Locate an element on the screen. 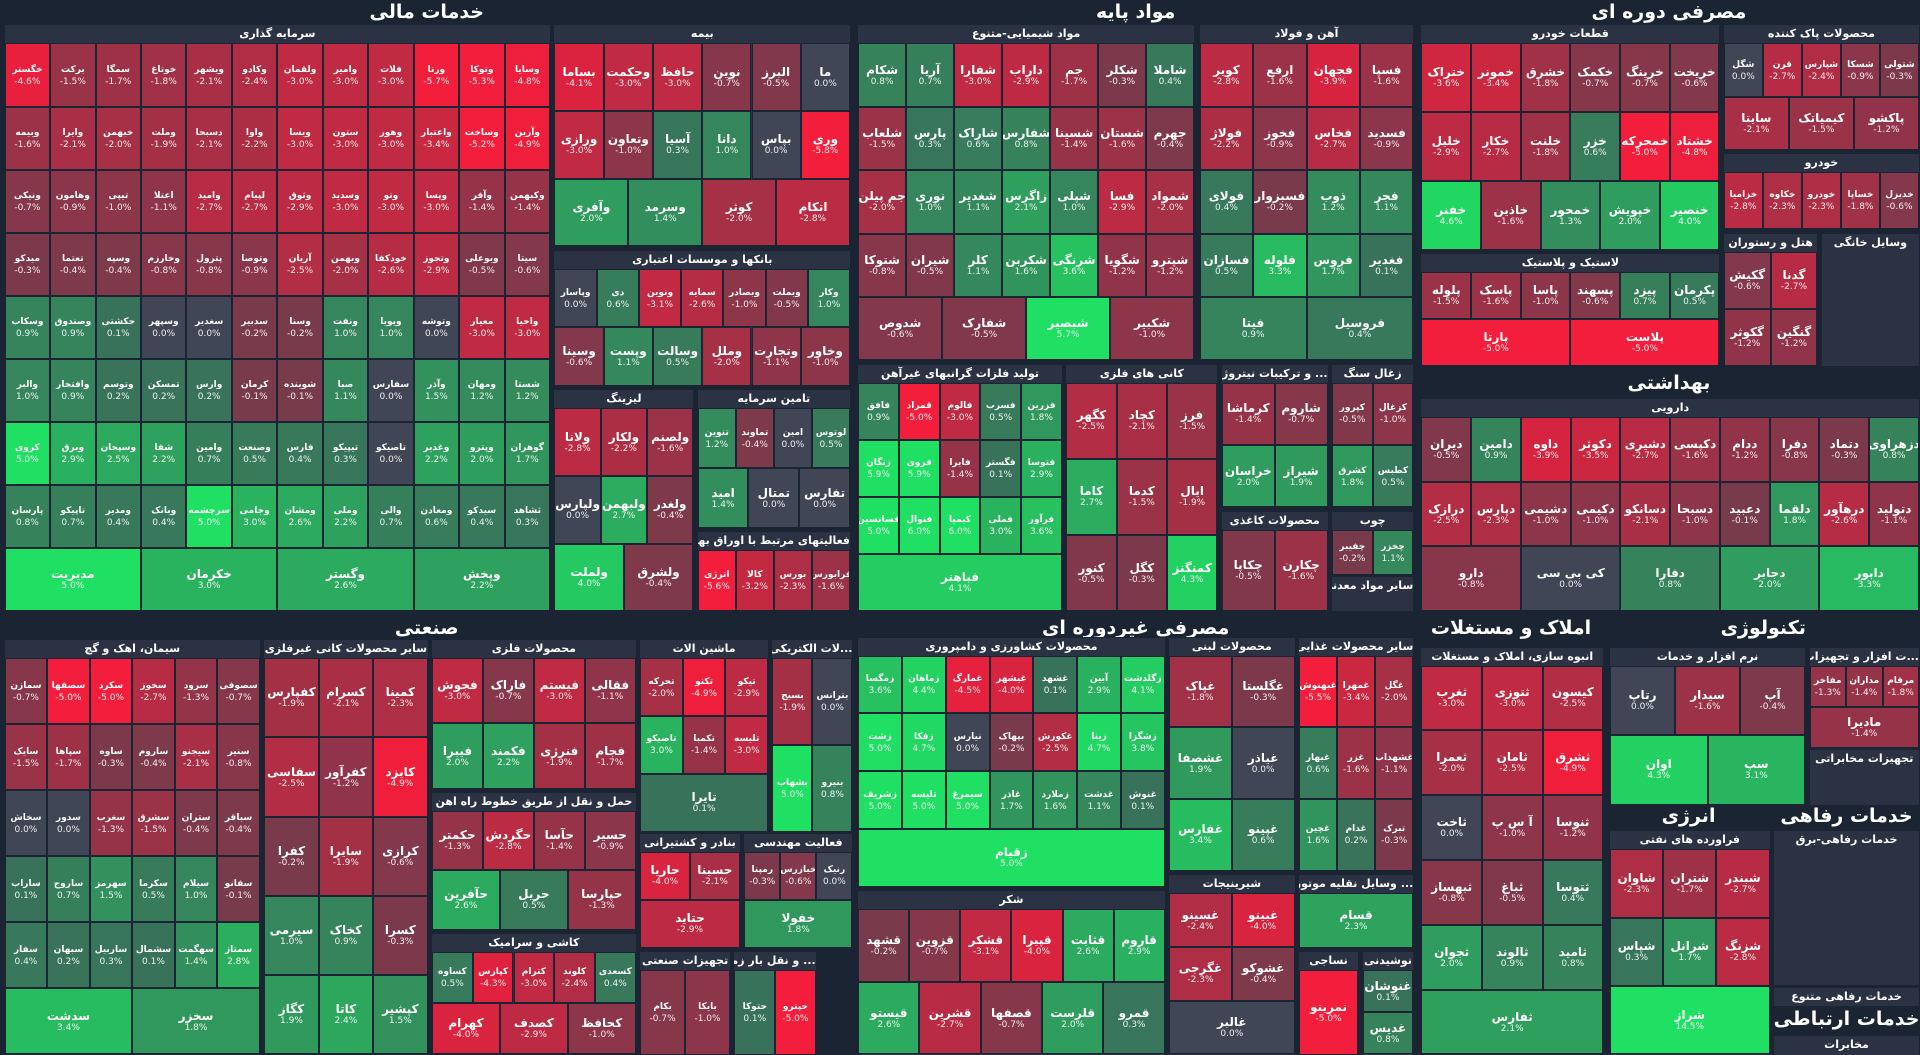 This screenshot has width=1920, height=1055. stock-name: چکارن is located at coordinates (1301, 564).